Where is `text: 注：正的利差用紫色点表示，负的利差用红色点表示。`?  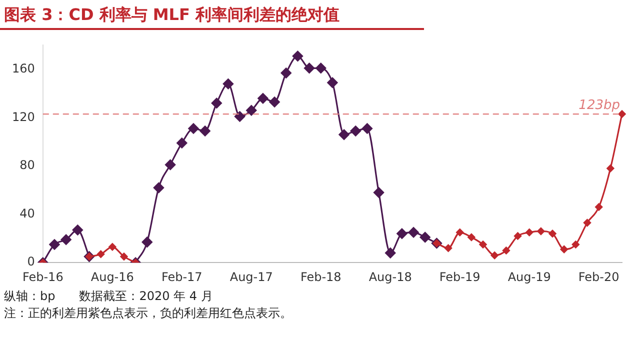
text: 注：正的利差用紫色点表示，负的利差用红色点表示。 is located at coordinates (148, 313).